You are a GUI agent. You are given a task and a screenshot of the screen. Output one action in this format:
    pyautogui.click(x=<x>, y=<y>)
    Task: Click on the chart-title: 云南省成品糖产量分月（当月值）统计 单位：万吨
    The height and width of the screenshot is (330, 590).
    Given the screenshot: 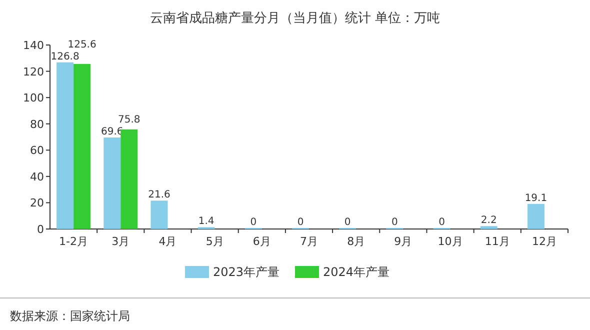 What is the action you would take?
    pyautogui.click(x=295, y=18)
    